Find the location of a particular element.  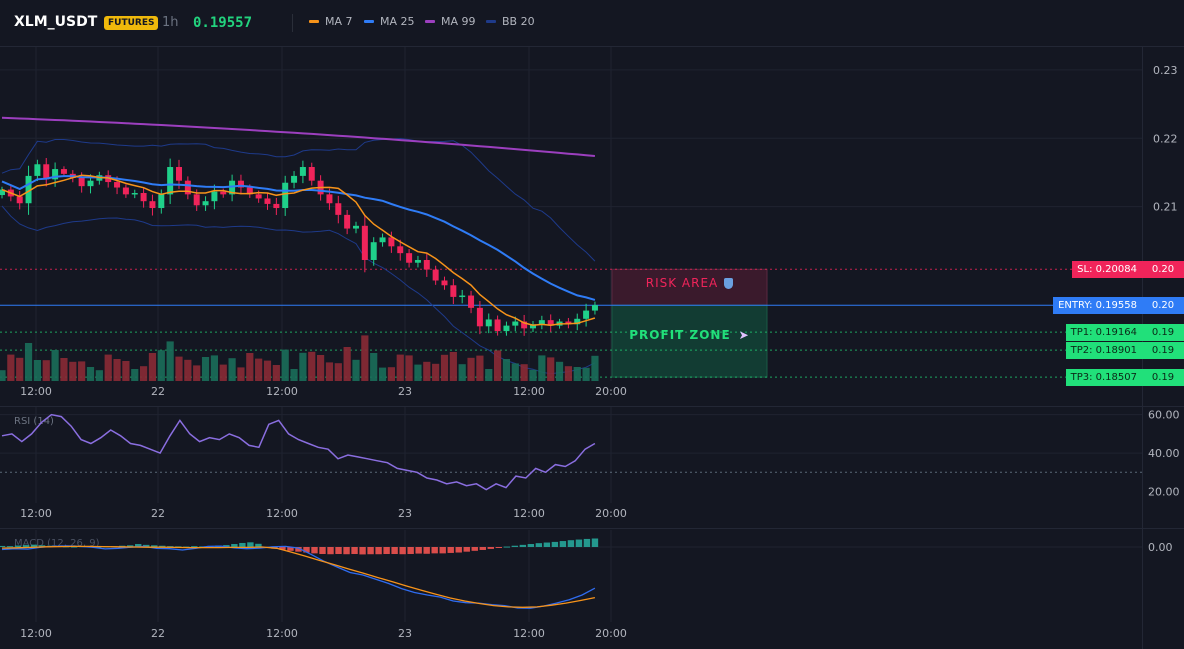

time-axis-tick: 20:00 is located at coordinates (611, 513).